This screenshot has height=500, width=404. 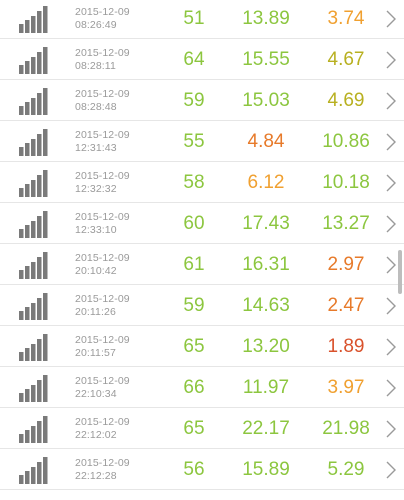 I want to click on ping-value: 51, so click(x=194, y=18).